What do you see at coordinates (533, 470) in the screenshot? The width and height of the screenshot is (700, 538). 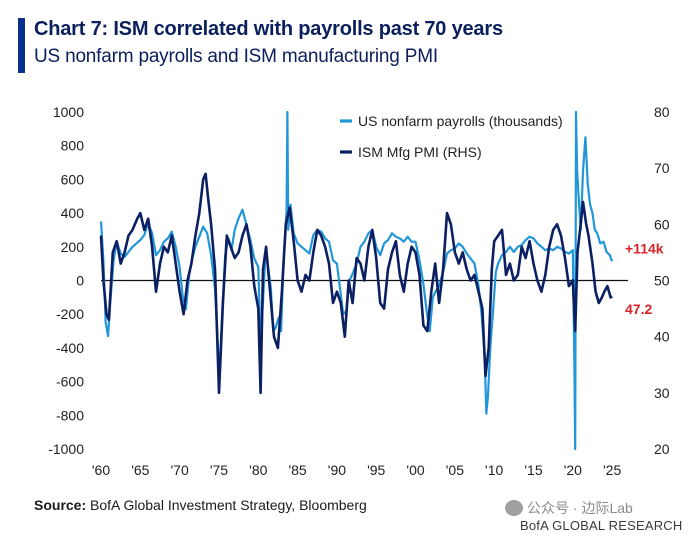 I see `x-tick-label: '15` at bounding box center [533, 470].